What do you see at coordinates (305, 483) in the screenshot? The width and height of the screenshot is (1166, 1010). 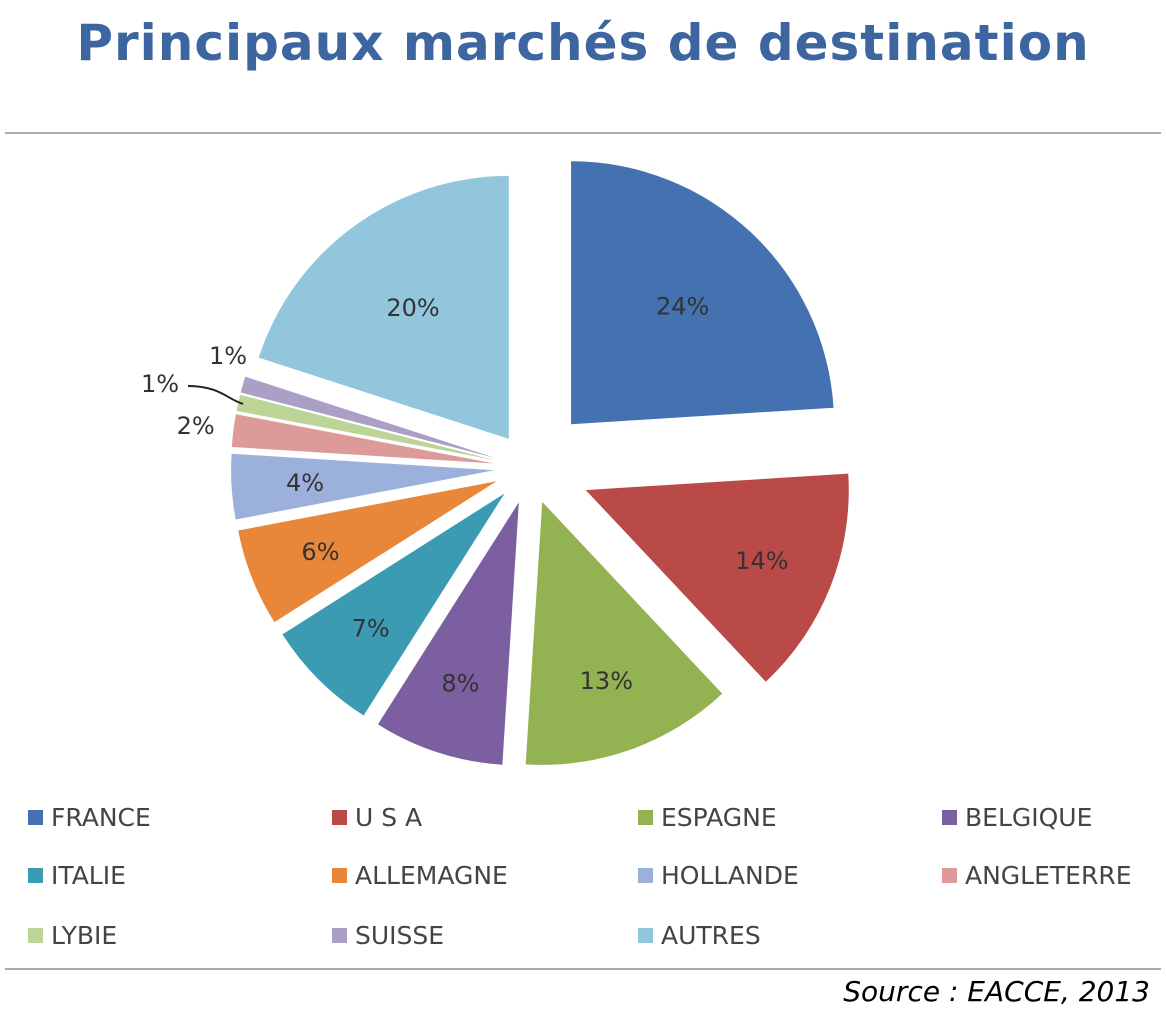 I see `data-label-hollande: 4%` at bounding box center [305, 483].